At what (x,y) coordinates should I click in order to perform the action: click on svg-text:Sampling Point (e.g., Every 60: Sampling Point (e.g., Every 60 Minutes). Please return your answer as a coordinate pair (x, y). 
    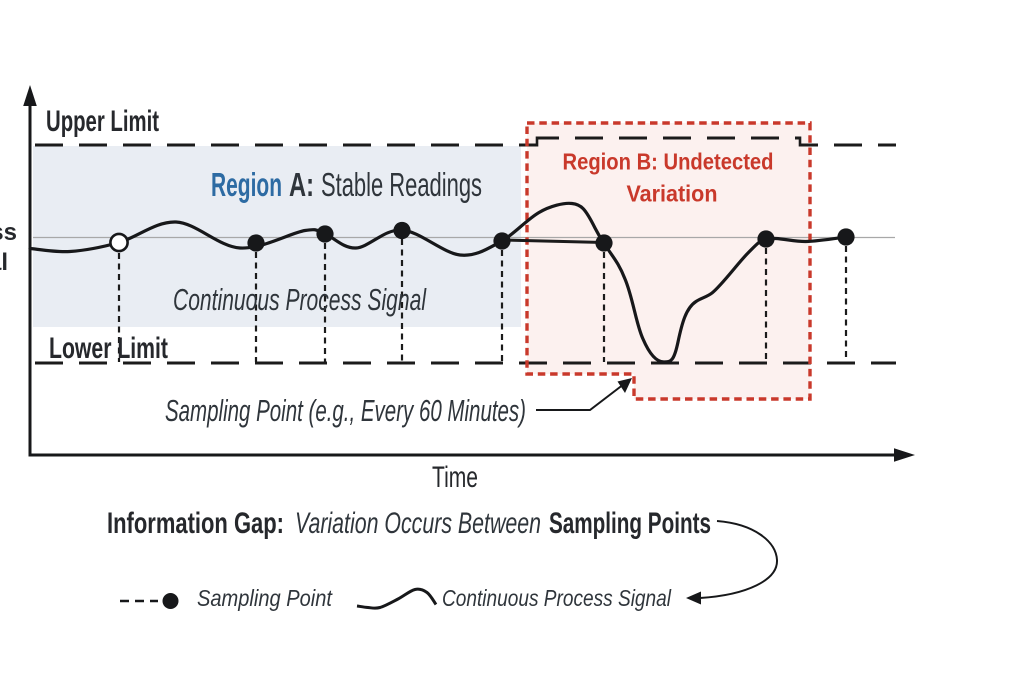
    Looking at the image, I should click on (345, 410).